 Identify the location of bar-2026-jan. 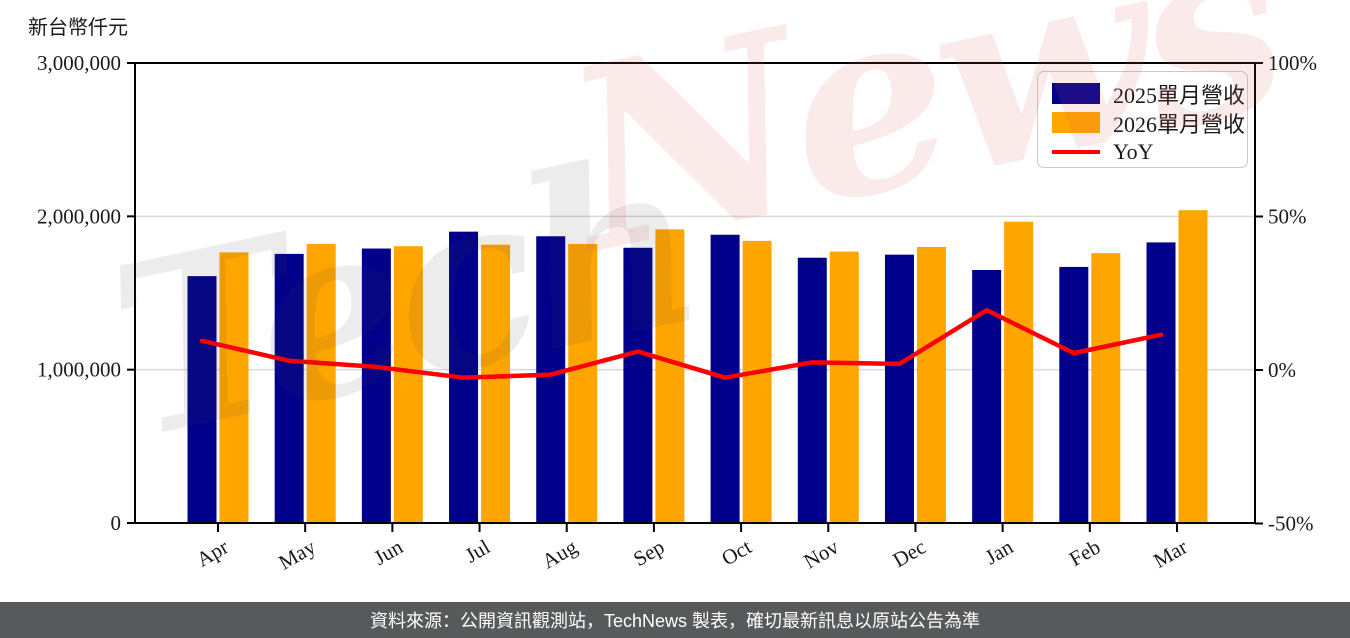
(1019, 372).